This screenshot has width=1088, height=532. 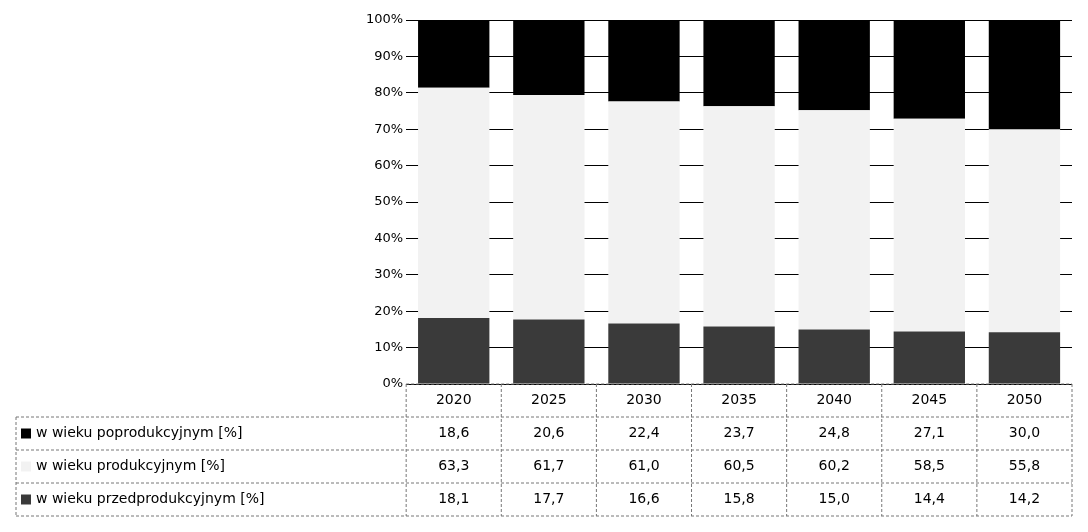 What do you see at coordinates (834, 432) in the screenshot?
I see `data-label: 24,8` at bounding box center [834, 432].